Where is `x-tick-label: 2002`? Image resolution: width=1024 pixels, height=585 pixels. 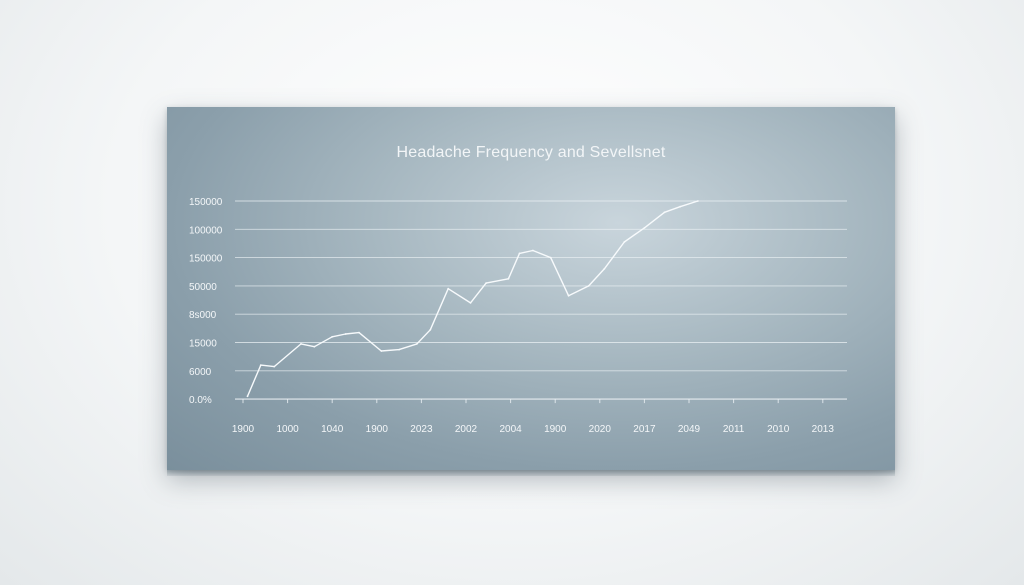
x-tick-label: 2002 is located at coordinates (466, 429).